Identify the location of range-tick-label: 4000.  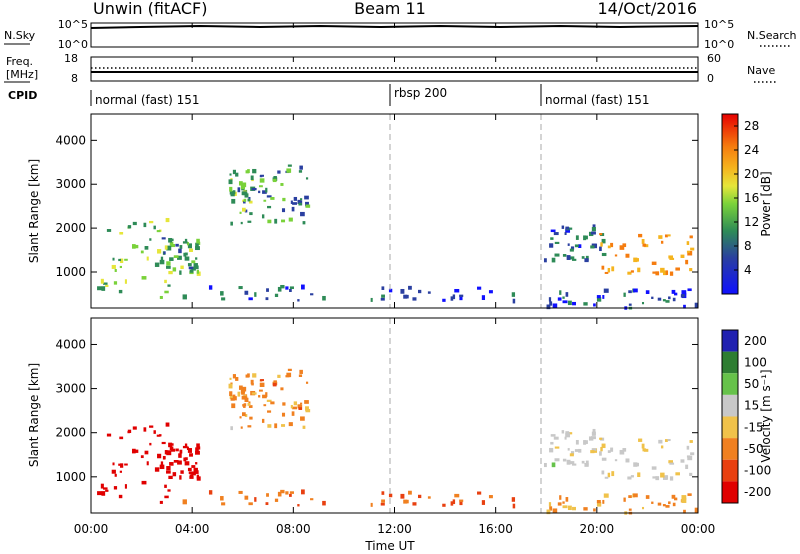
(70, 140).